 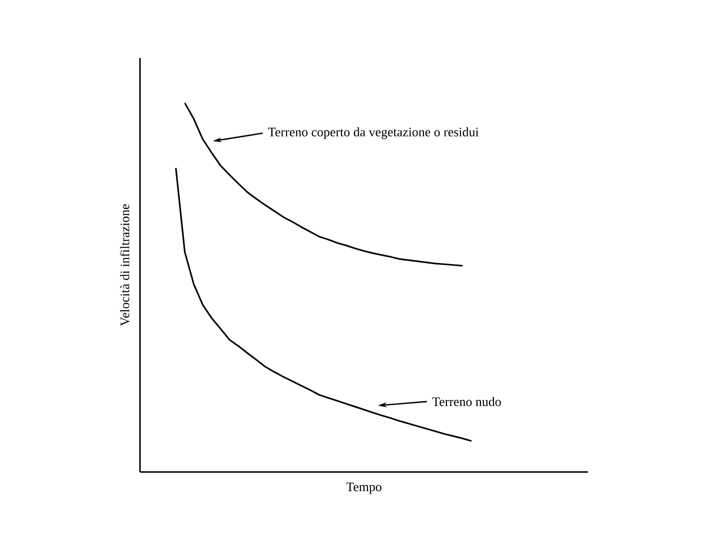 What do you see at coordinates (373, 133) in the screenshot?
I see `legend-label: Terreno coperto da vegetazione o residui` at bounding box center [373, 133].